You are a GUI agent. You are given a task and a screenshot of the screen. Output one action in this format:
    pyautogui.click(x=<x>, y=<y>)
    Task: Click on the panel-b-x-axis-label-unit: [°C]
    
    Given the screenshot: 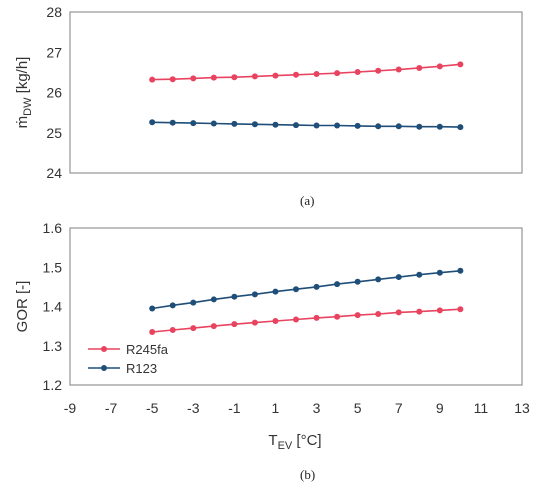 What is the action you would take?
    pyautogui.click(x=306, y=440)
    